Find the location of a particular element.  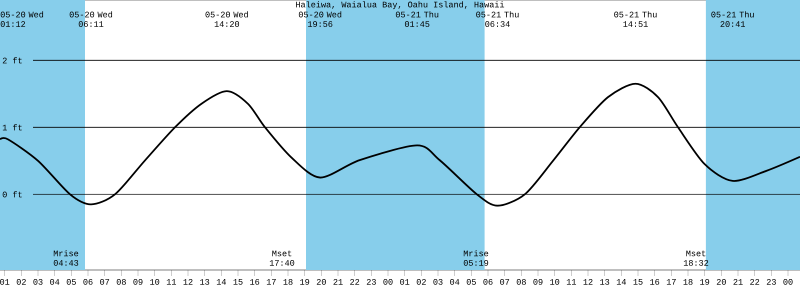

annotation: 05-21 Thu 20:41 is located at coordinates (732, 19).